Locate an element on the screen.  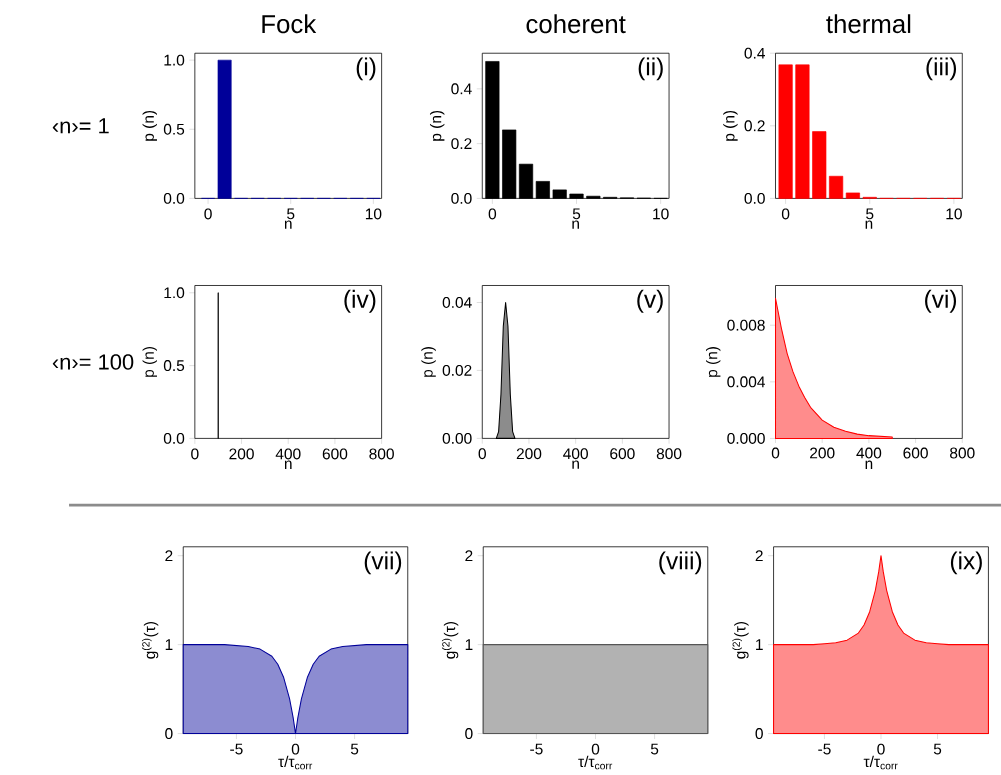
y-tick-label: 0.008 is located at coordinates (746, 325).